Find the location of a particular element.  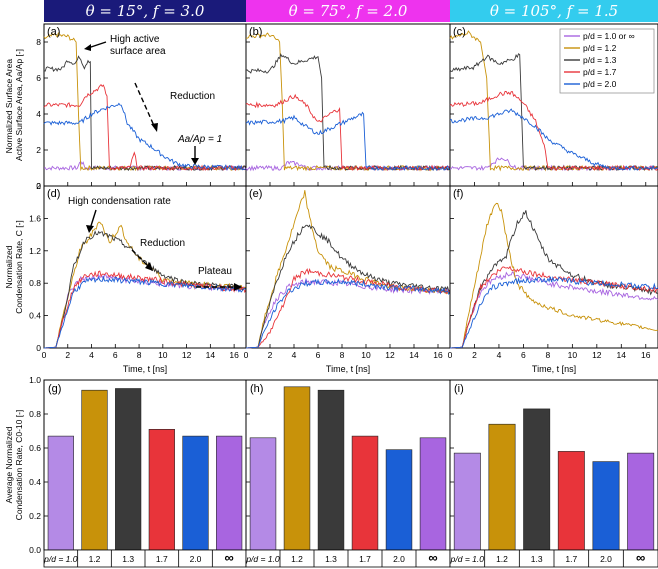

header-col-1: θ = 15°, f = 3.0 is located at coordinates (145, 11).